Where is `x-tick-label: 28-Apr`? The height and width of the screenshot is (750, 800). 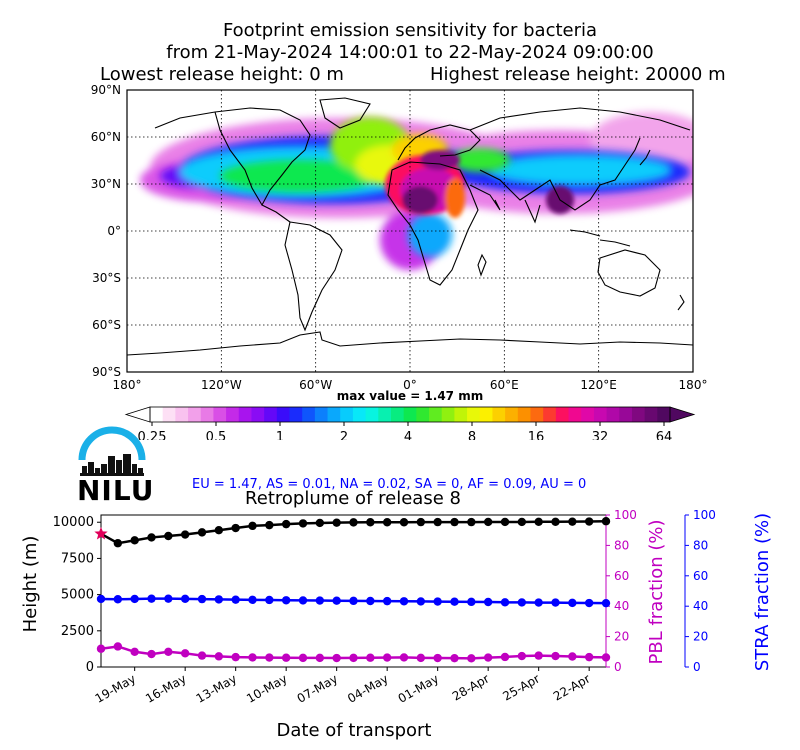 x-tick-label: 28-Apr is located at coordinates (471, 687).